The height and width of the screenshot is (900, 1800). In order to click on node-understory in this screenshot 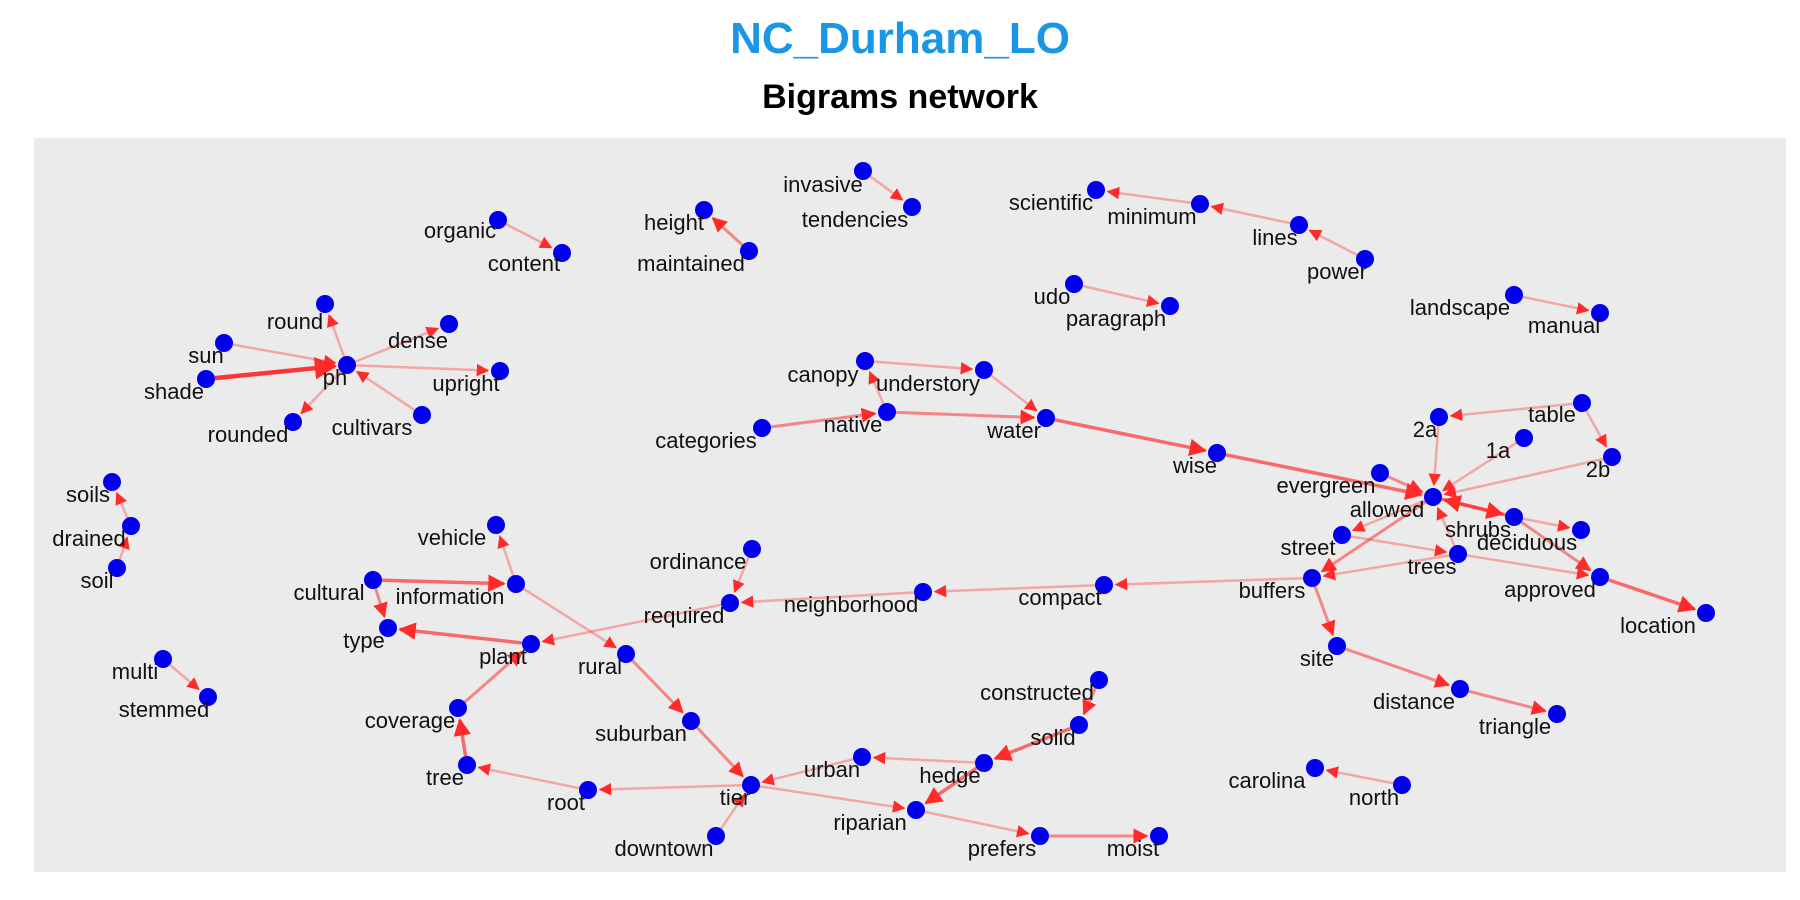, I will do `click(984, 370)`.